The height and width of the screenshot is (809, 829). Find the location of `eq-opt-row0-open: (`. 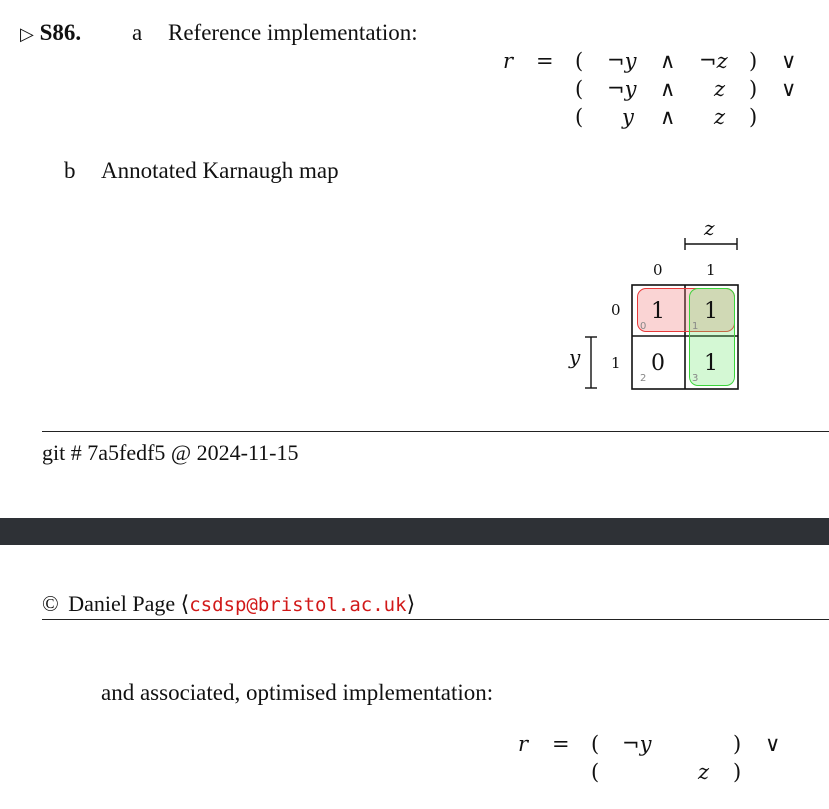

eq-opt-row0-open: ( is located at coordinates (595, 744).